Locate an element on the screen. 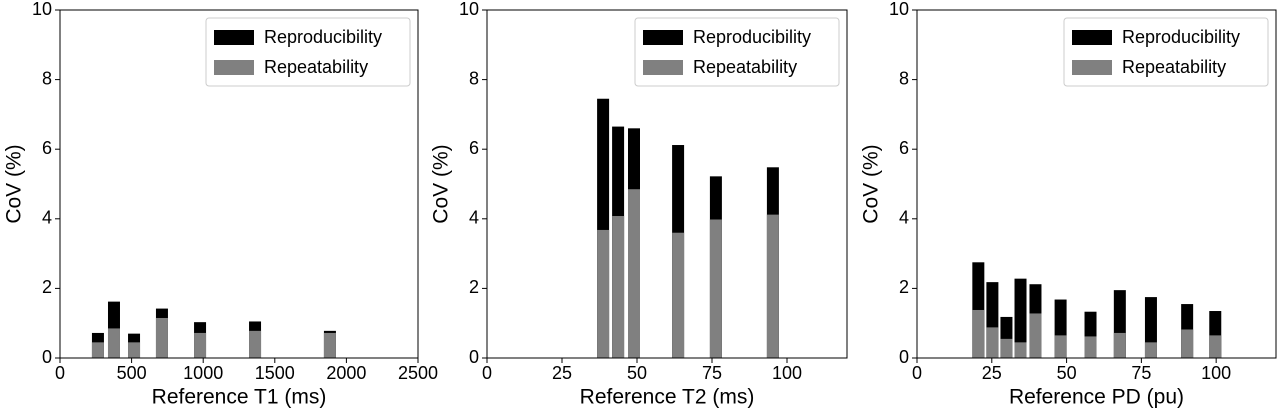 The height and width of the screenshot is (414, 1280). x-tick-label: 1500 is located at coordinates (275, 373).